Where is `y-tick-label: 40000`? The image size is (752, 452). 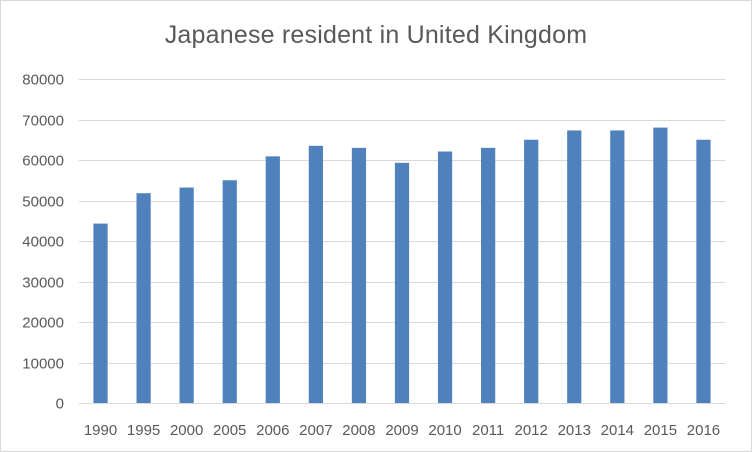 y-tick-label: 40000 is located at coordinates (43, 242).